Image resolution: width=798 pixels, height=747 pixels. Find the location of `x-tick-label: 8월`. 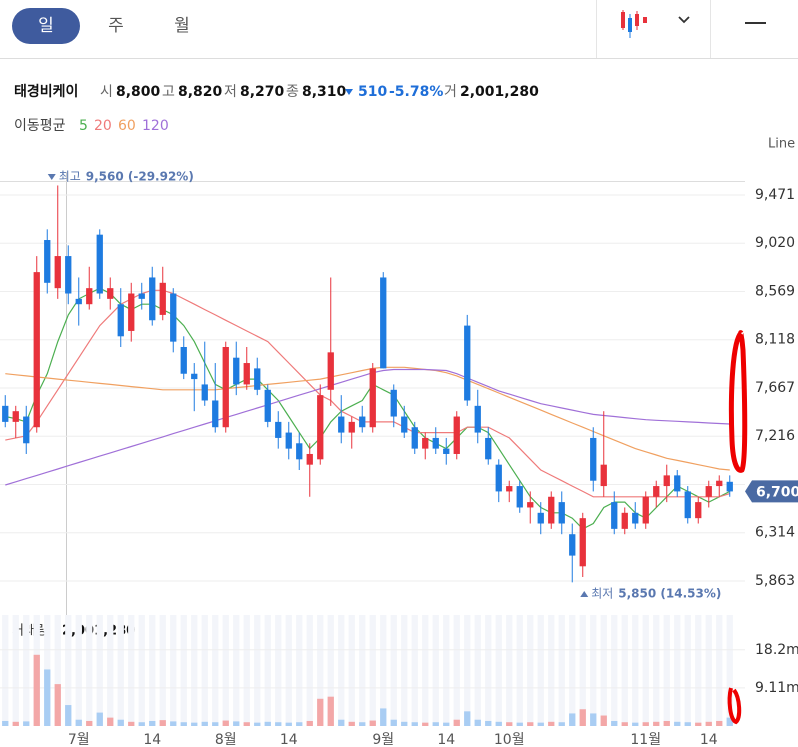

x-tick-label: 8월 is located at coordinates (226, 739).